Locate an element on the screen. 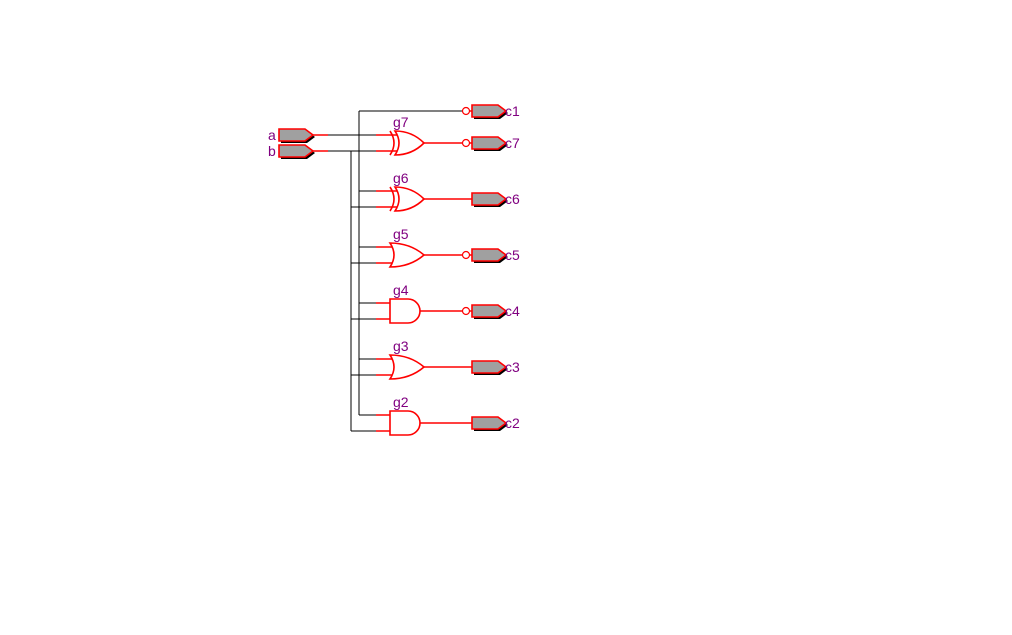  output-c7: c7 is located at coordinates (491, 143).